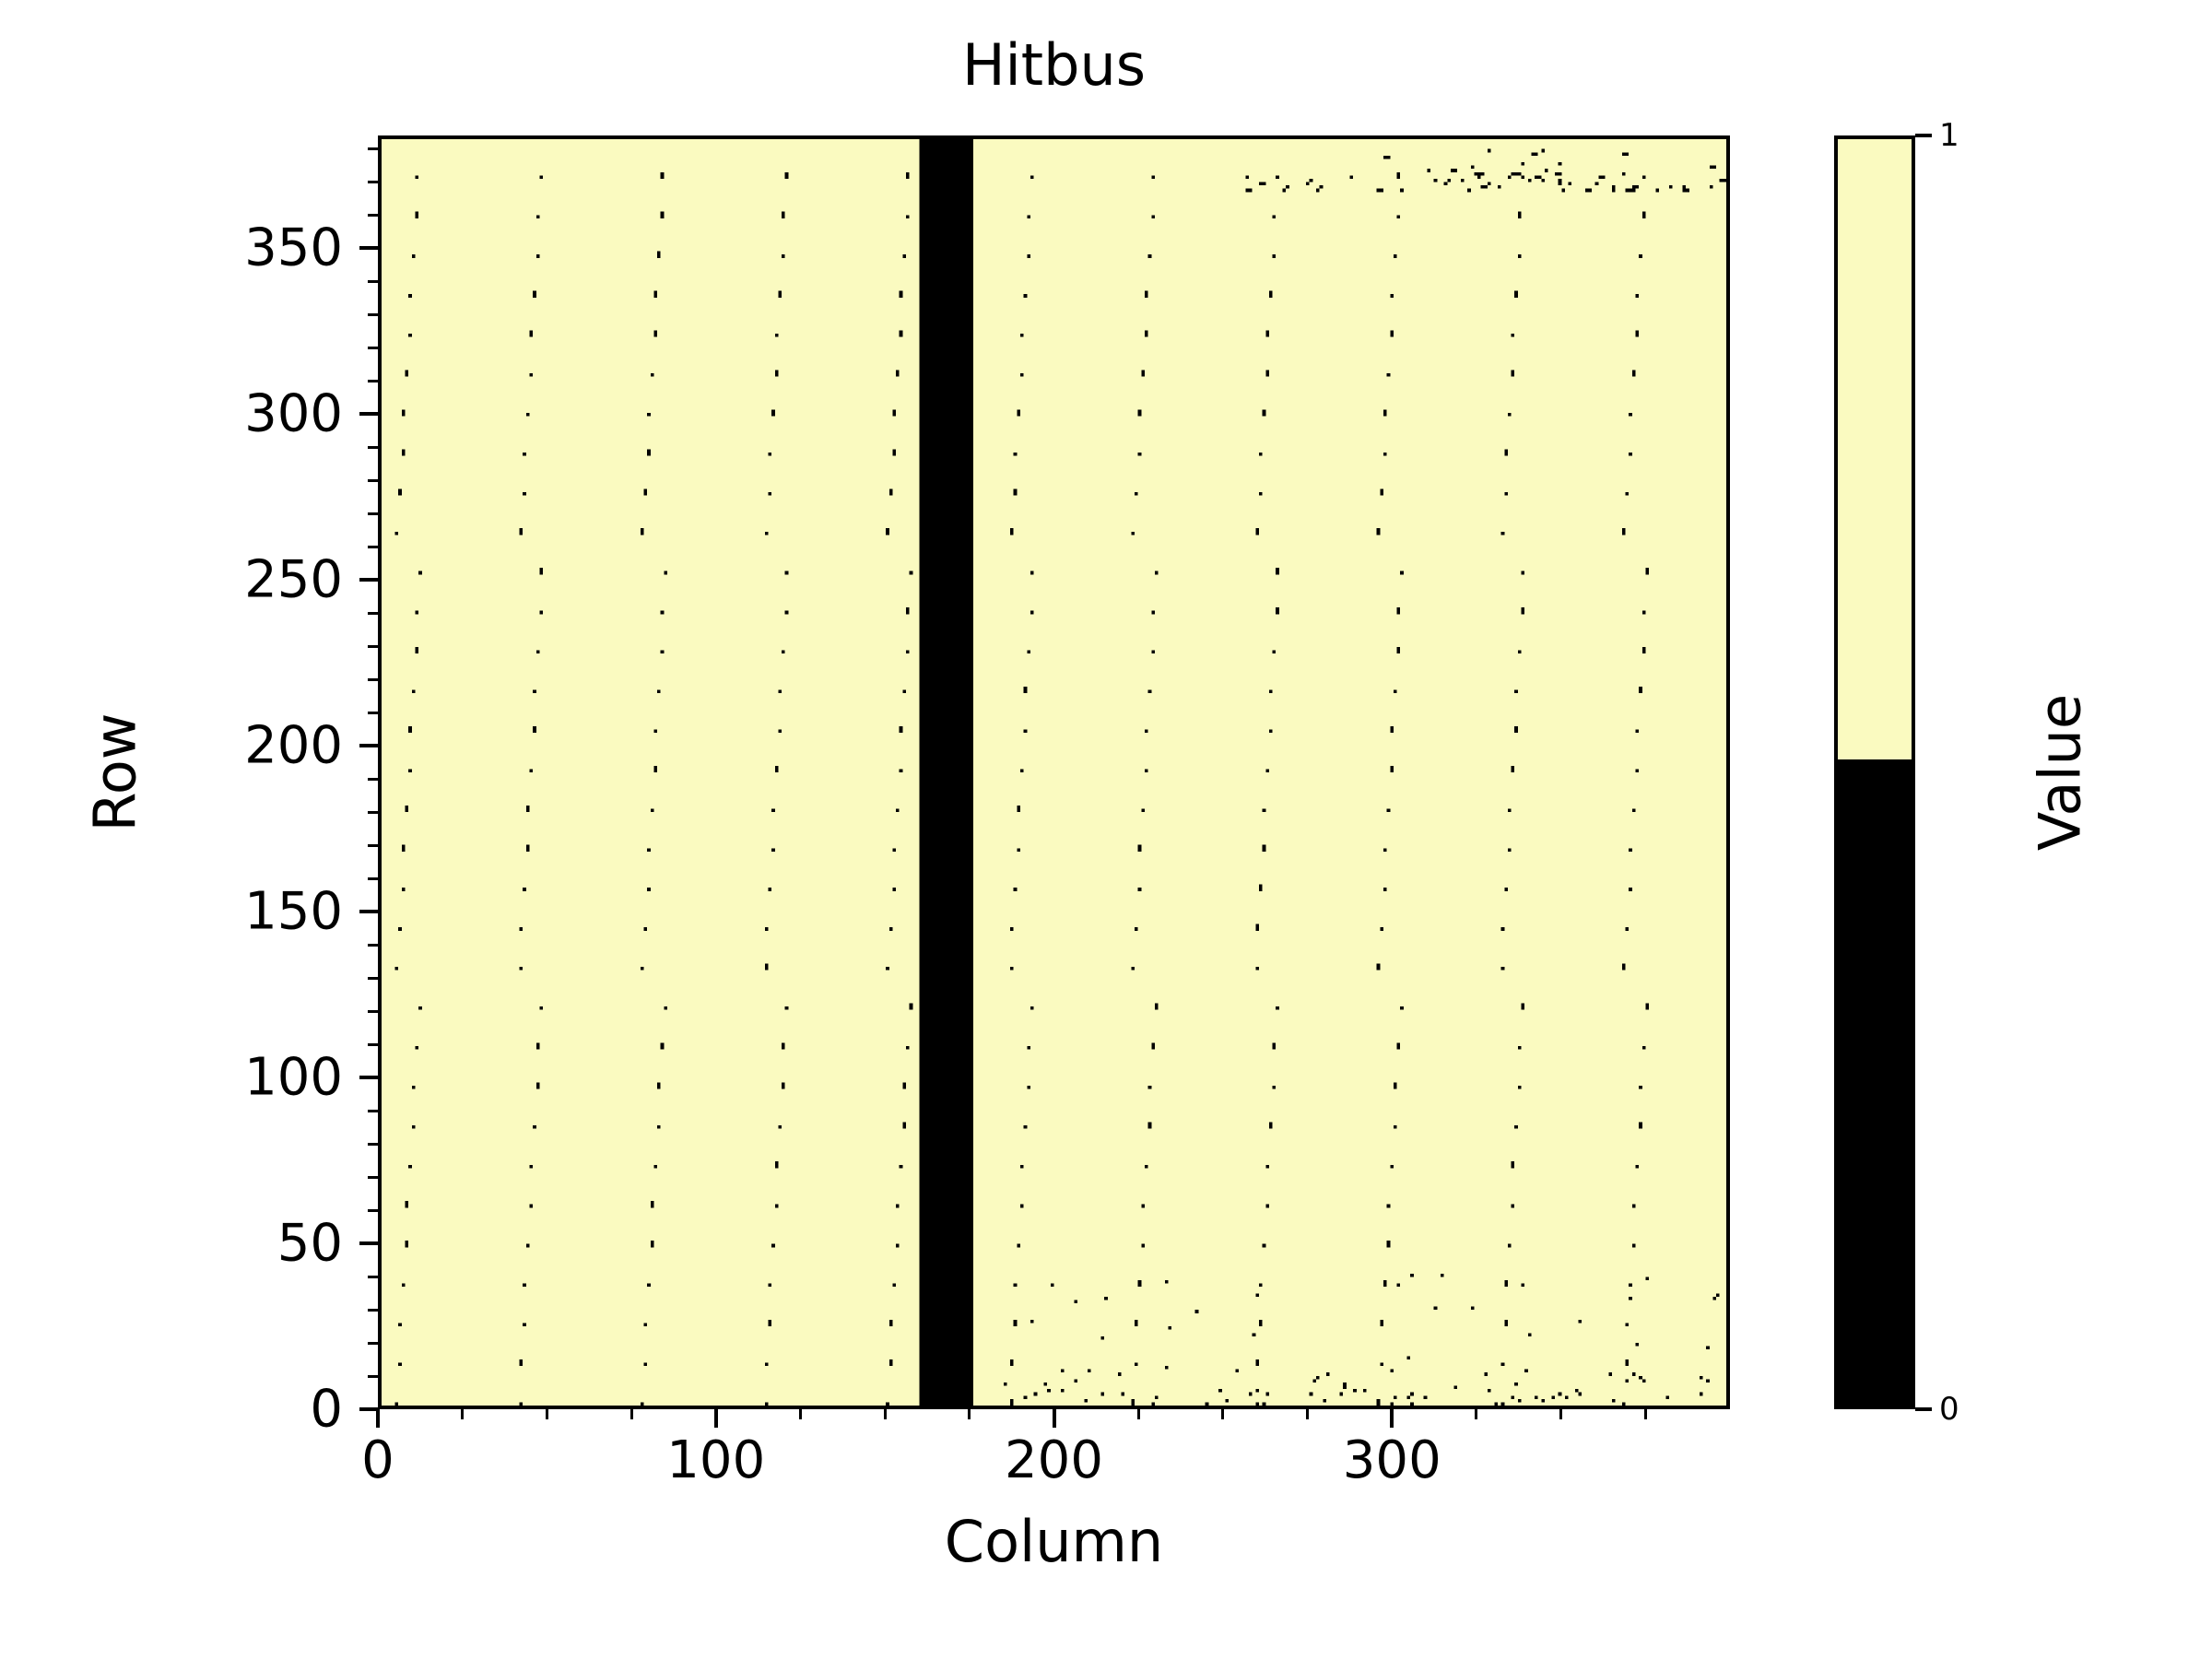 Image resolution: width=2212 pixels, height=1659 pixels. What do you see at coordinates (293, 248) in the screenshot?
I see `y-tick-label: 350` at bounding box center [293, 248].